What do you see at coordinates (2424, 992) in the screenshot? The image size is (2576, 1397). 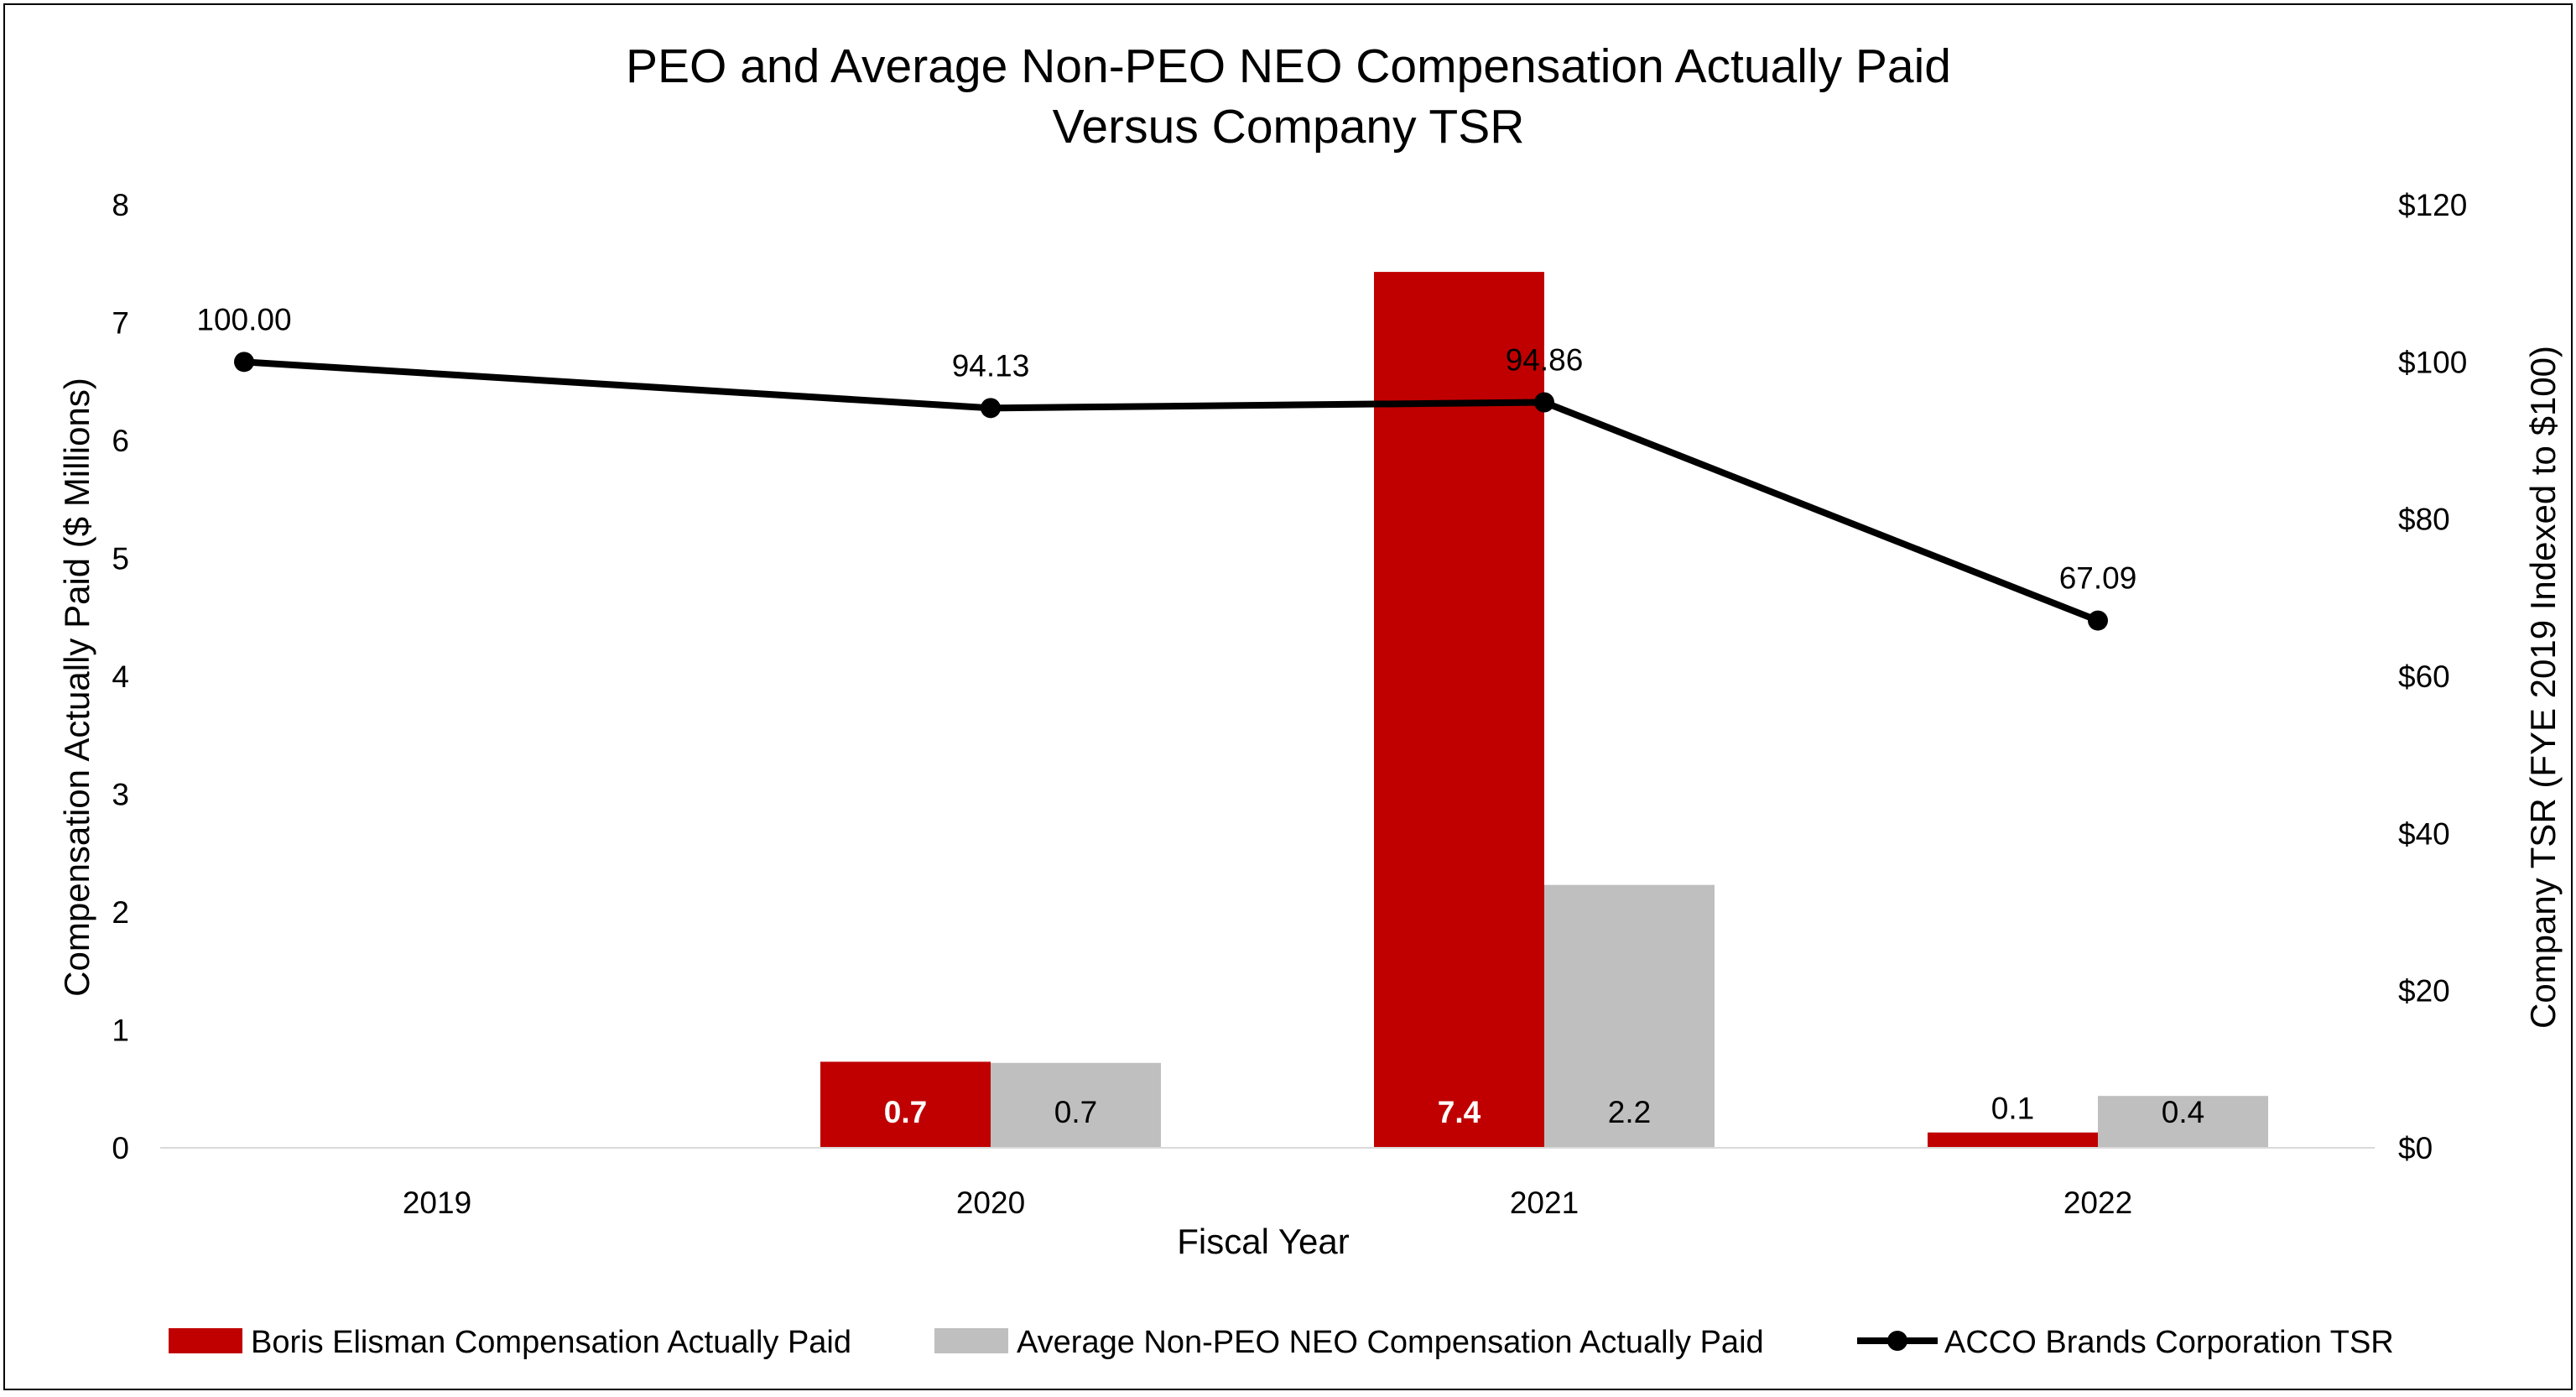 I see `y2-tick-label: $20` at bounding box center [2424, 992].